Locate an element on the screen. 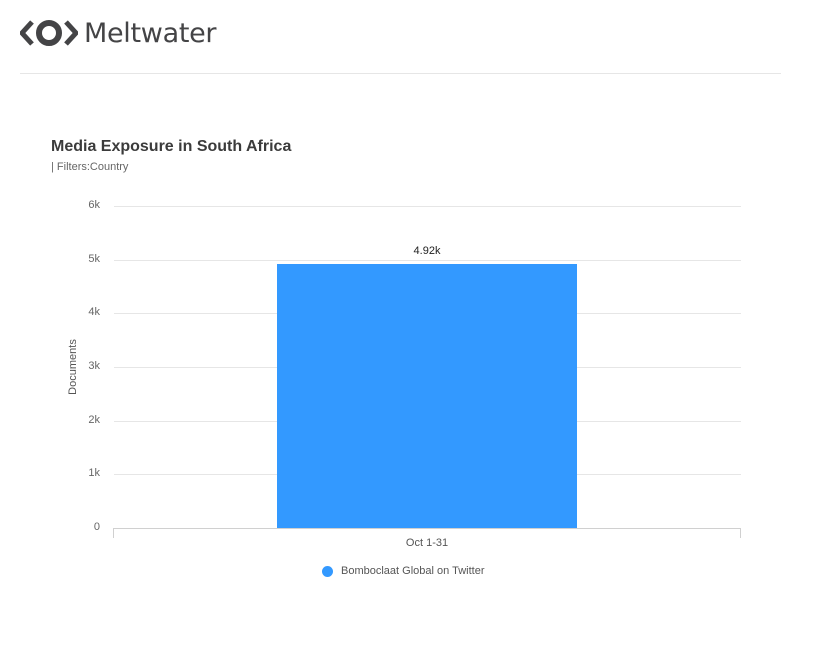 This screenshot has width=826, height=653. y-tick-label: 4k is located at coordinates (94, 312).